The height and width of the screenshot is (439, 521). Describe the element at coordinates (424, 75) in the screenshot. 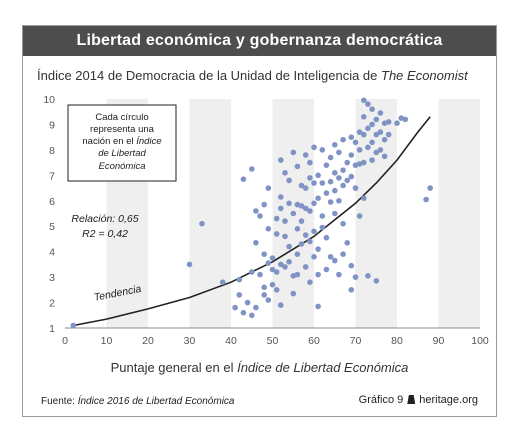

I see `subtitle-publication: The Economist` at that location.